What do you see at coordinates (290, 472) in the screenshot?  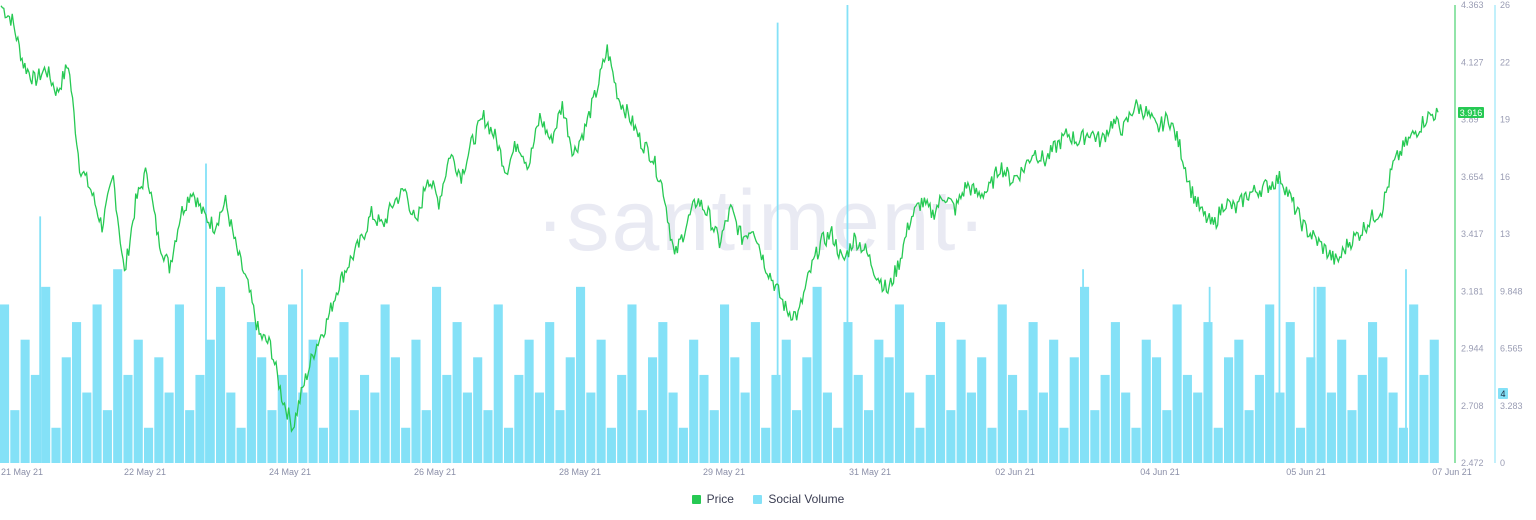 I see `x-tick-label: 24 May 21` at bounding box center [290, 472].